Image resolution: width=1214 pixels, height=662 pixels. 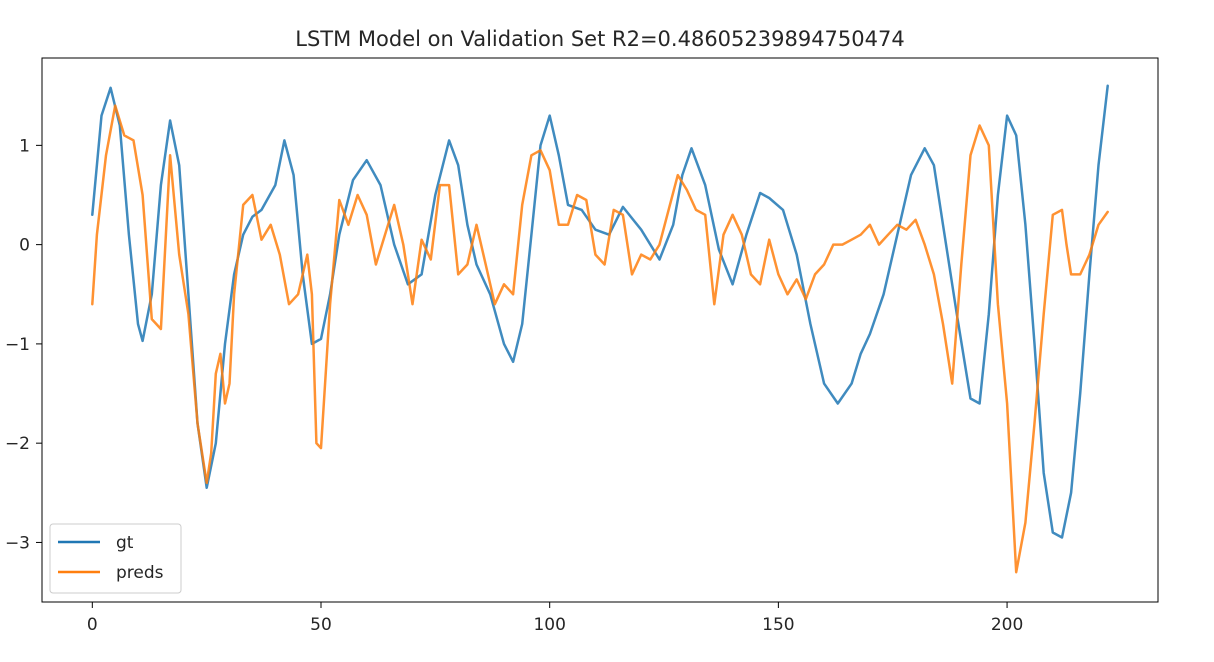 What do you see at coordinates (24, 146) in the screenshot?
I see `y-tick-label: 1` at bounding box center [24, 146].